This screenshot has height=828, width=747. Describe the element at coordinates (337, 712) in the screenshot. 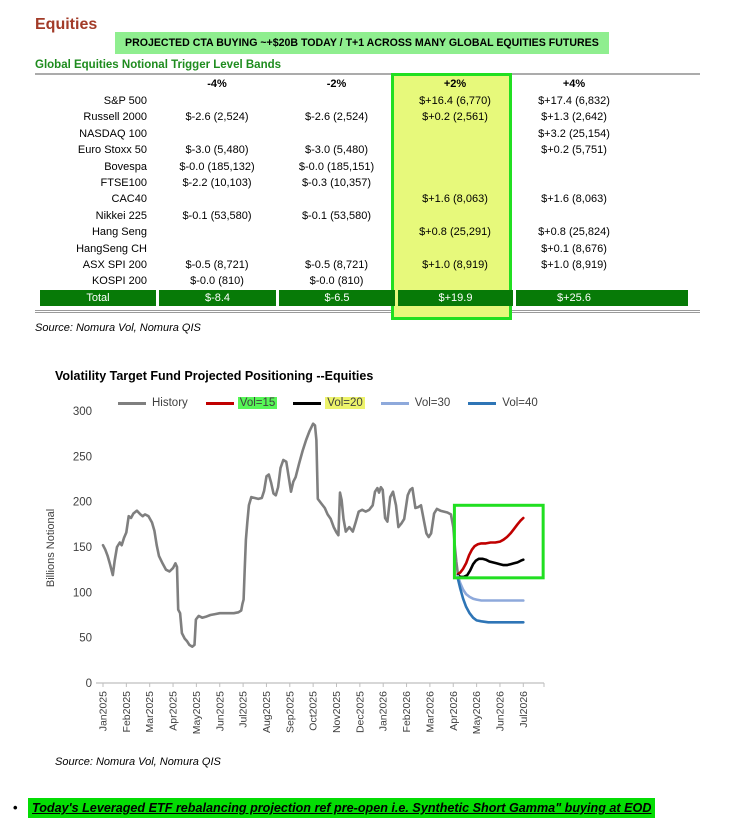

I see `x-tick-label: Nov2025` at that location.